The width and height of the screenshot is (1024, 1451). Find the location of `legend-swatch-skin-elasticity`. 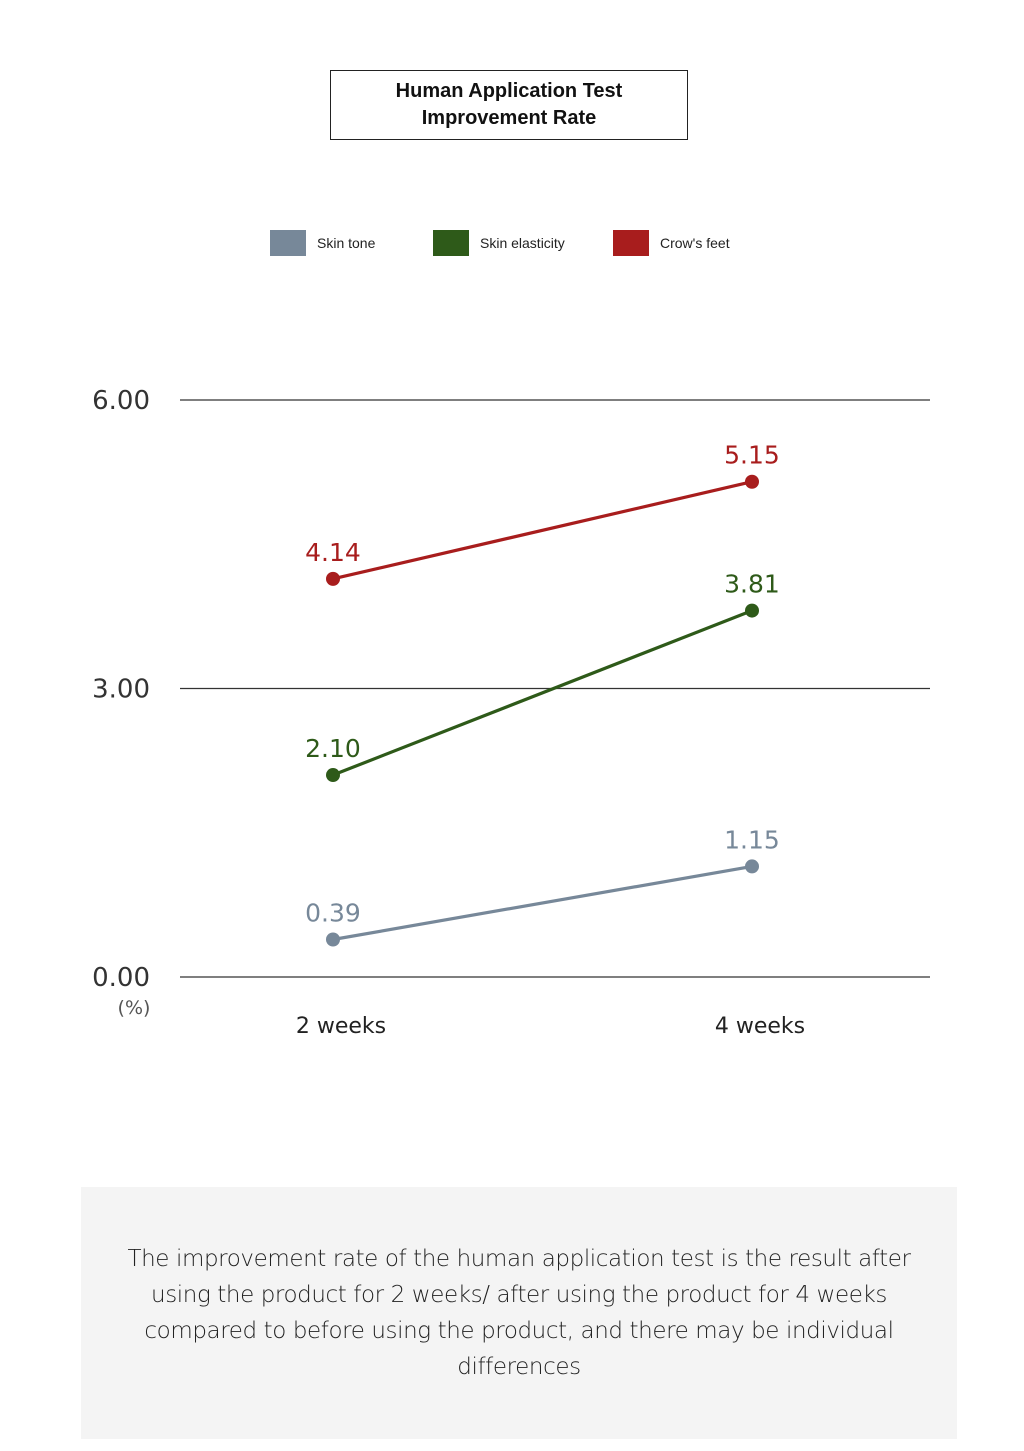

legend-swatch-skin-elasticity is located at coordinates (451, 243).